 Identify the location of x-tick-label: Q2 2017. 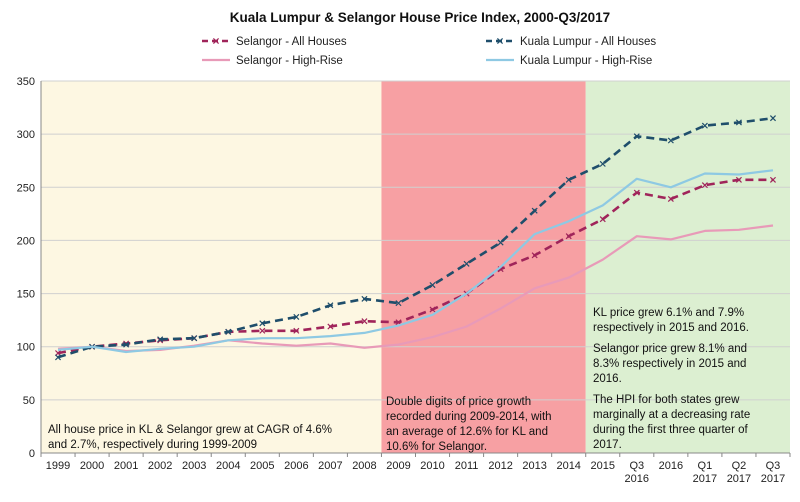
(739, 472).